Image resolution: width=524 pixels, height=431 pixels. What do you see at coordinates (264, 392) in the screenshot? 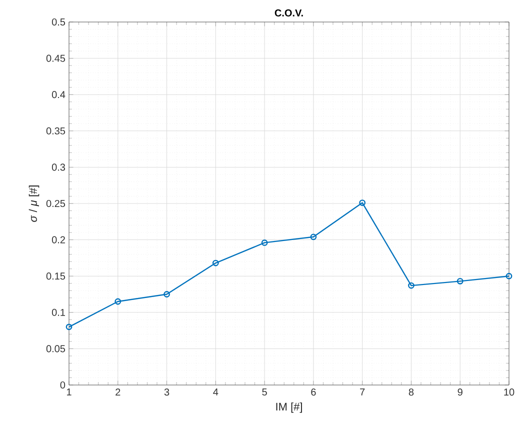
I see `x-tick-label: 5` at bounding box center [264, 392].